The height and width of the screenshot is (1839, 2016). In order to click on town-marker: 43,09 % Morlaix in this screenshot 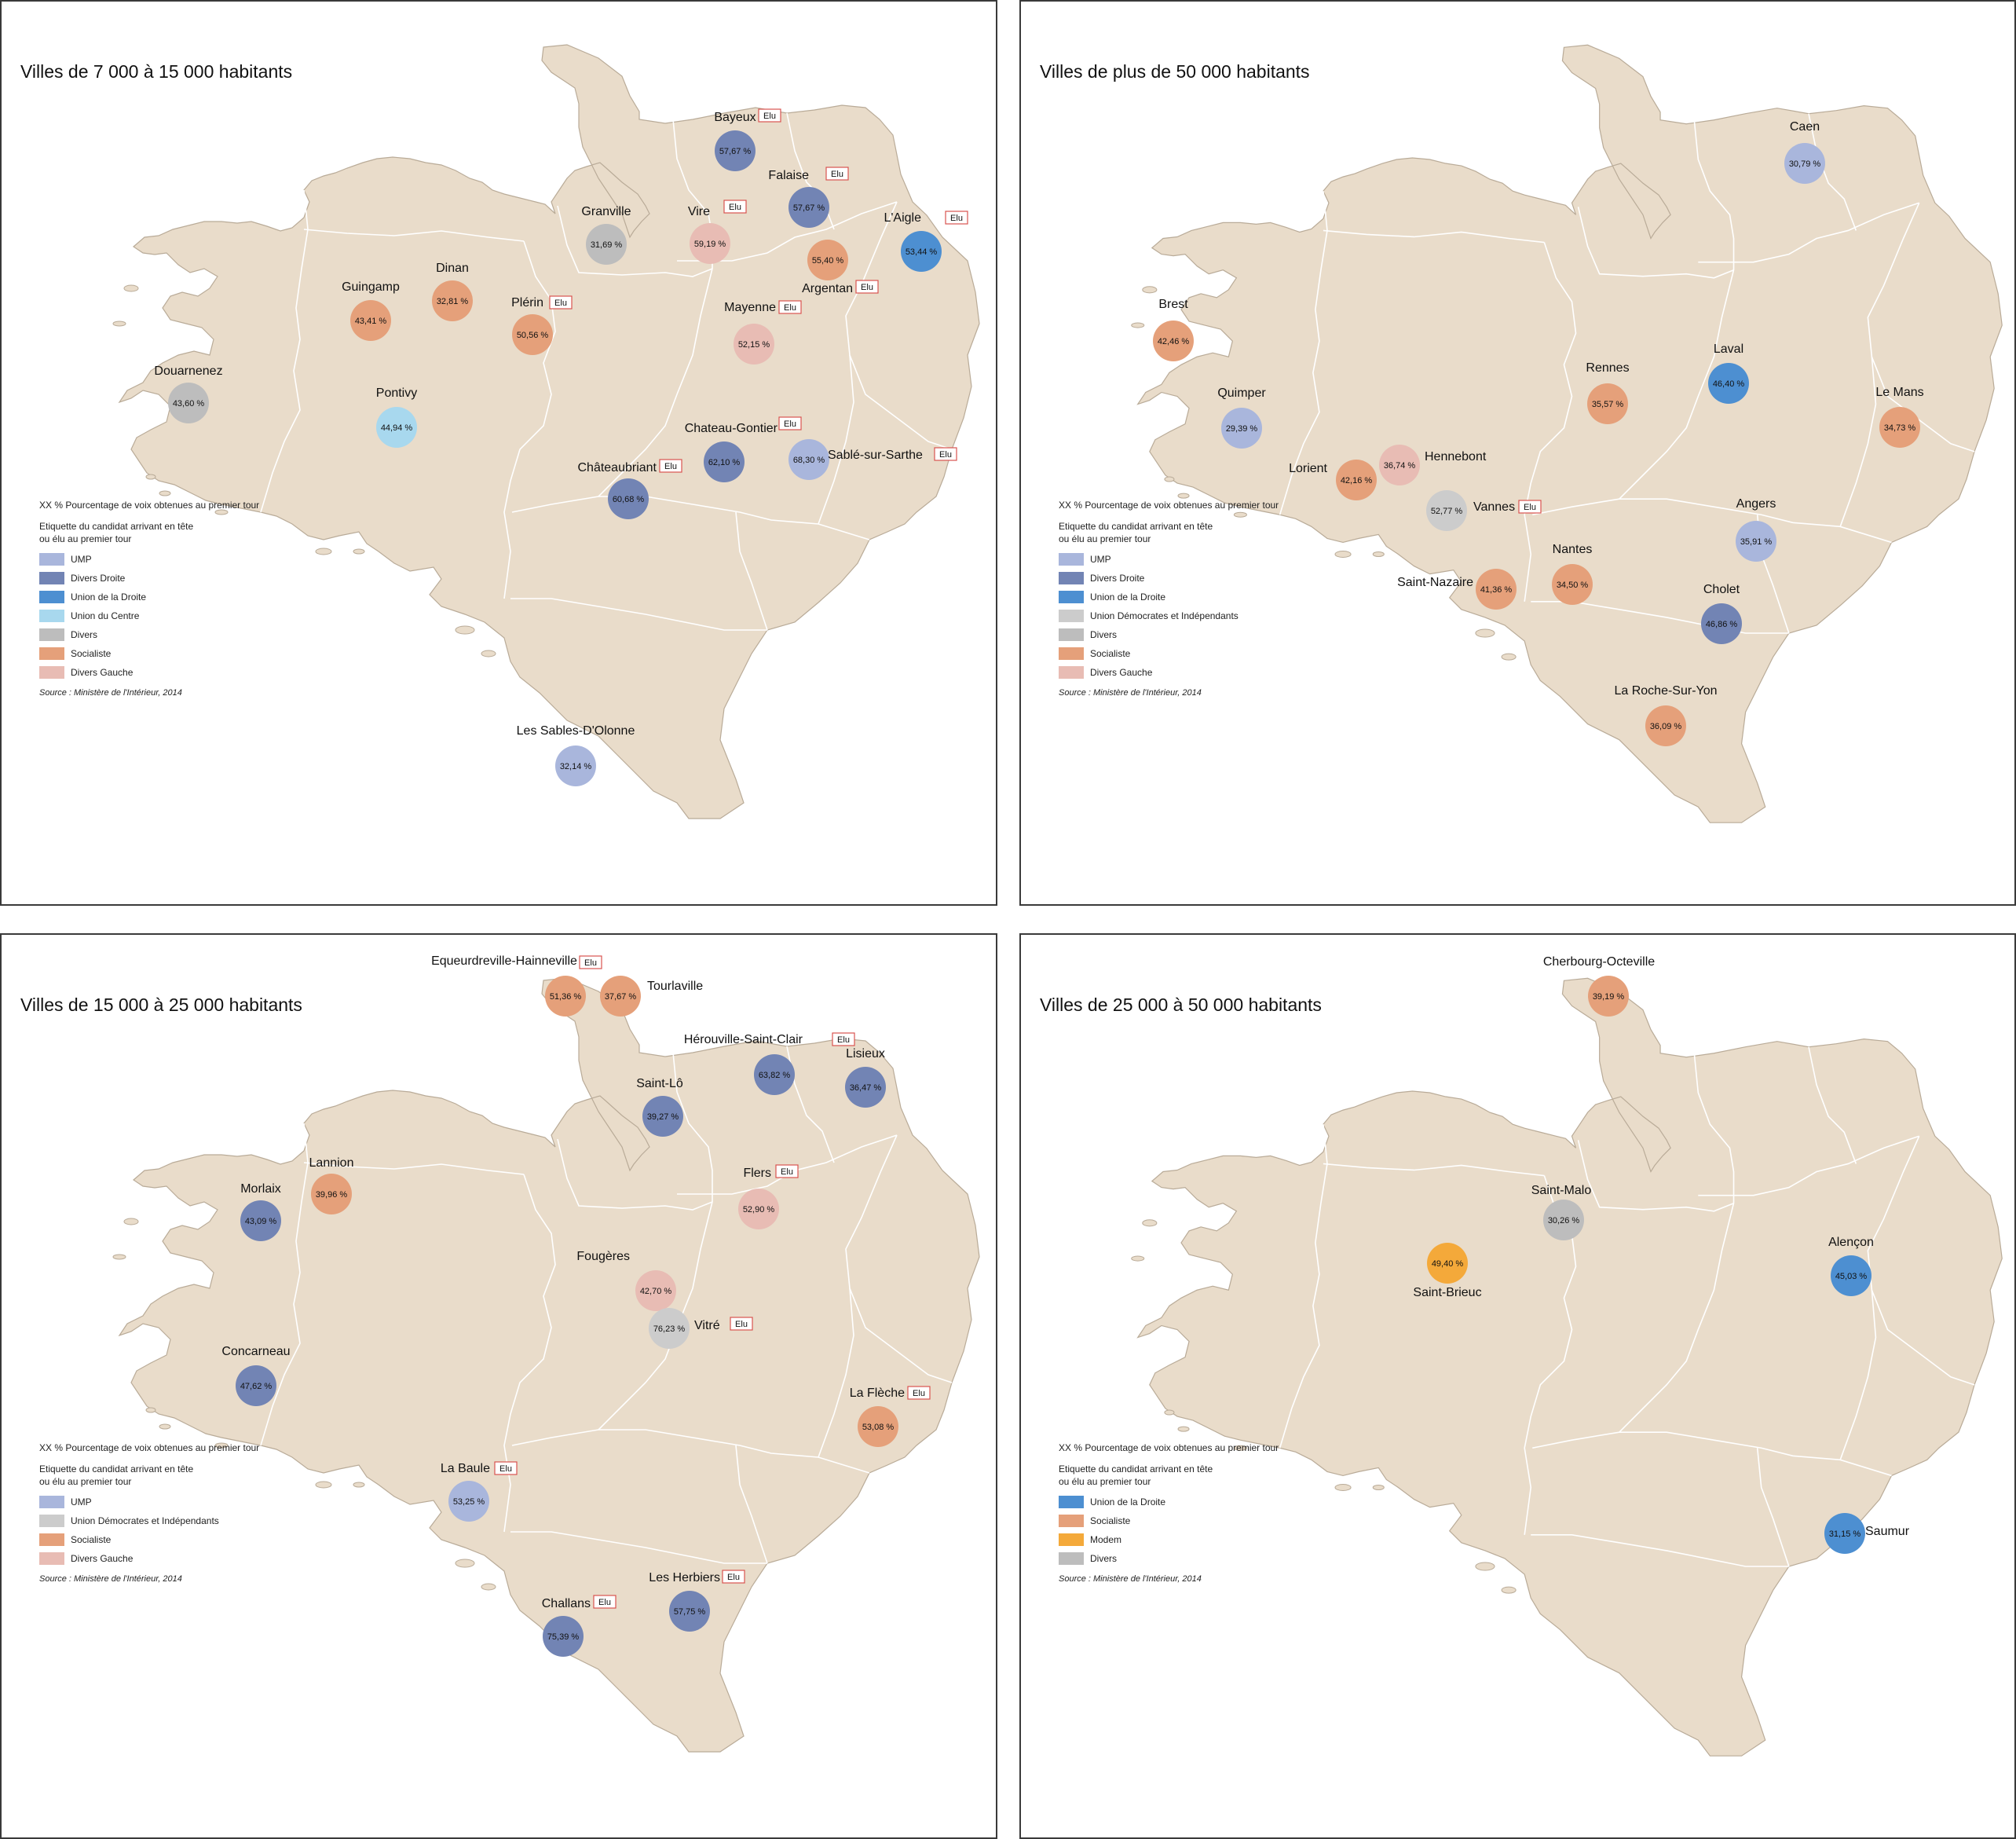, I will do `click(260, 1211)`.